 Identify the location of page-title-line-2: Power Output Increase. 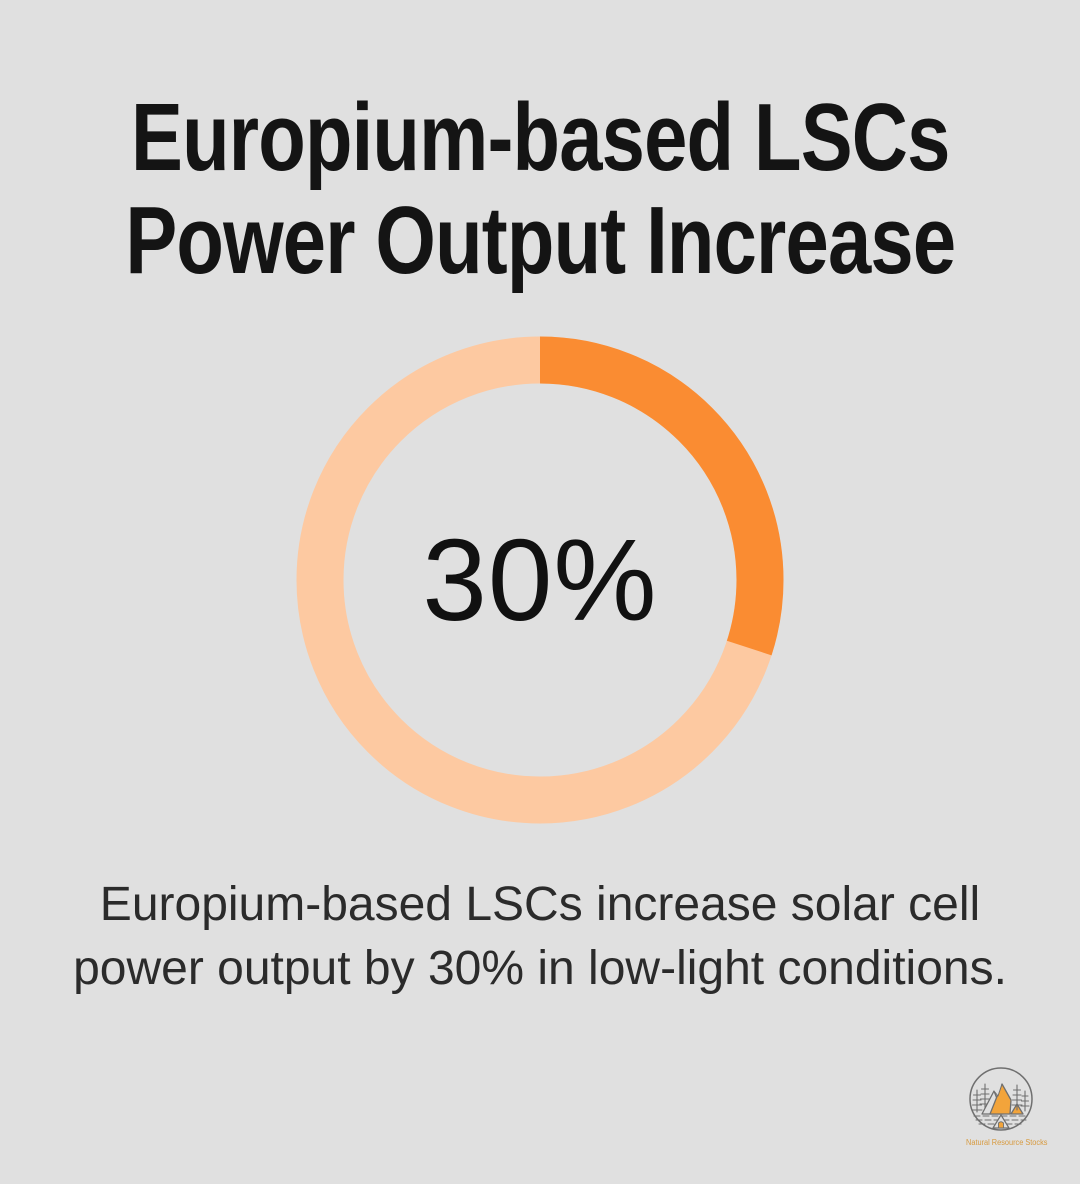
(540, 240).